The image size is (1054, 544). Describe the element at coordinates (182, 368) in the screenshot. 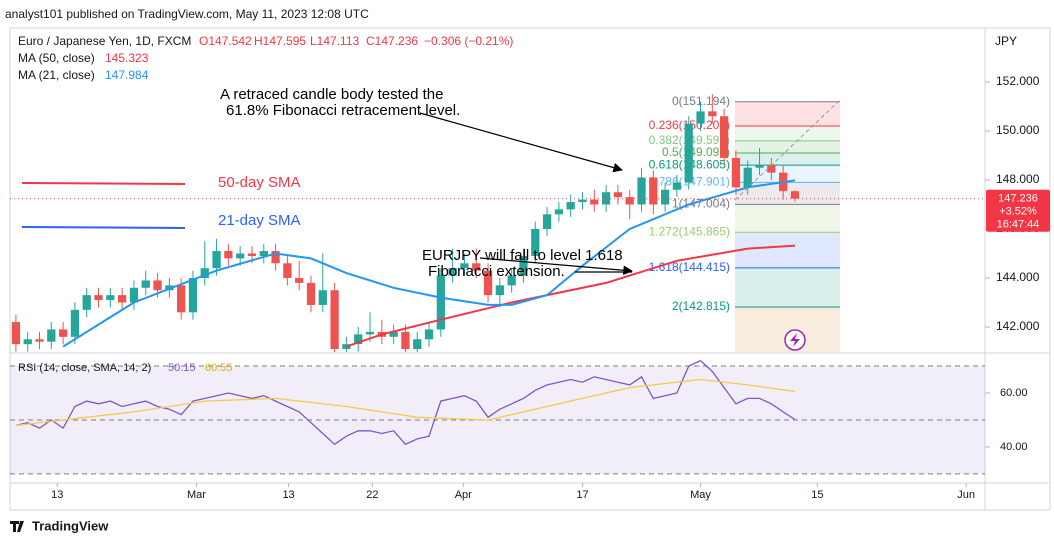

I see `rsi-legend-value: 50.15` at that location.